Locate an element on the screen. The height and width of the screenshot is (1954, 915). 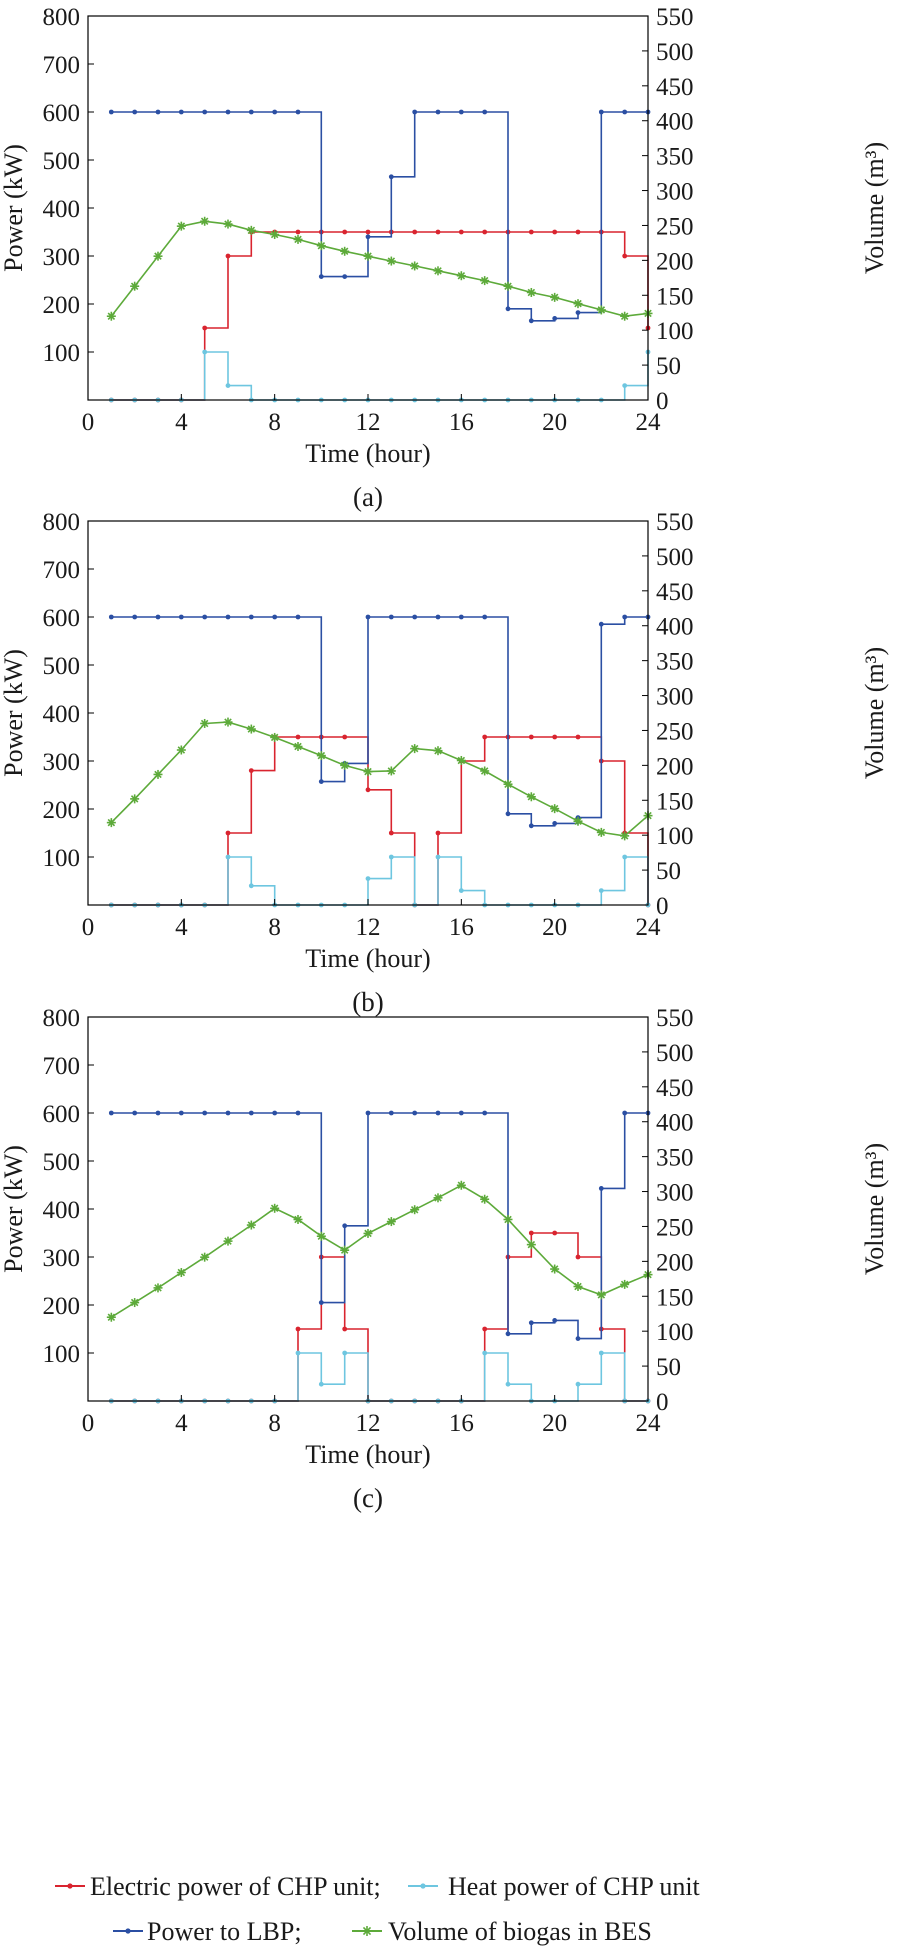
panel-c-y-tick-label: 800 is located at coordinates (62, 1018).